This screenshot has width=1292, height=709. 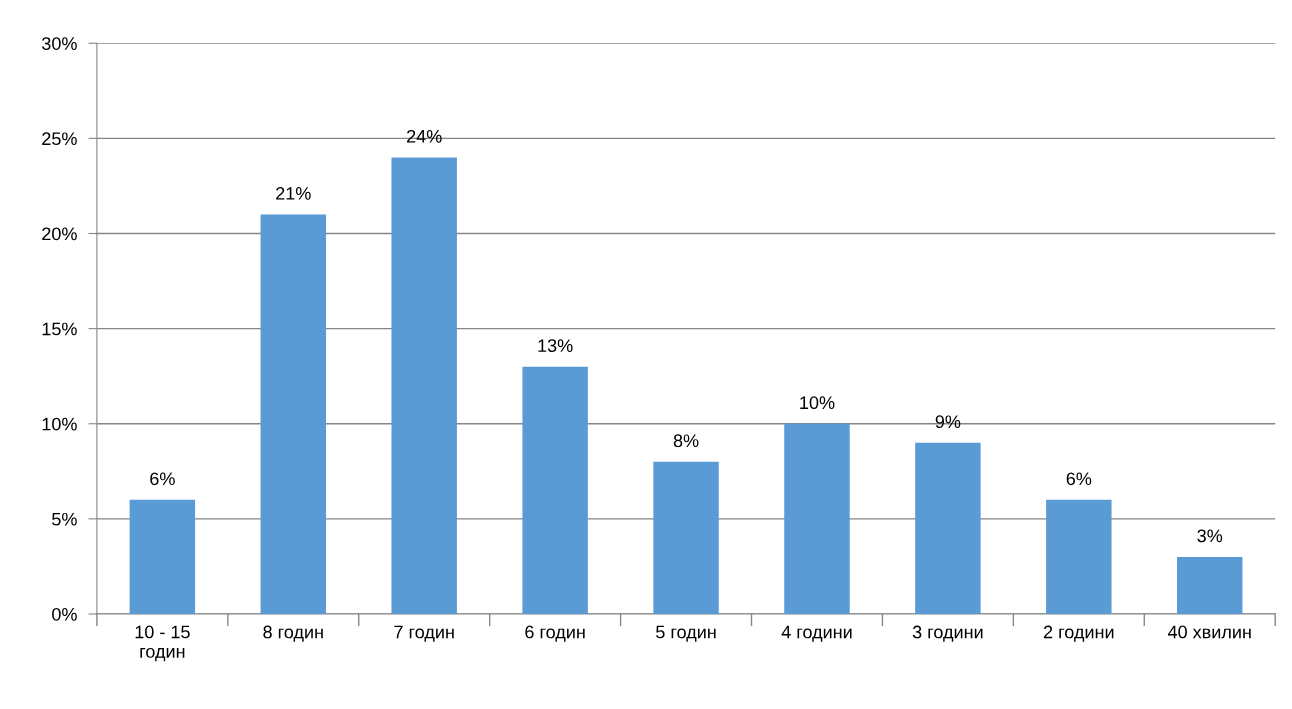 What do you see at coordinates (555, 633) in the screenshot?
I see `x-tick-label: 6 годин` at bounding box center [555, 633].